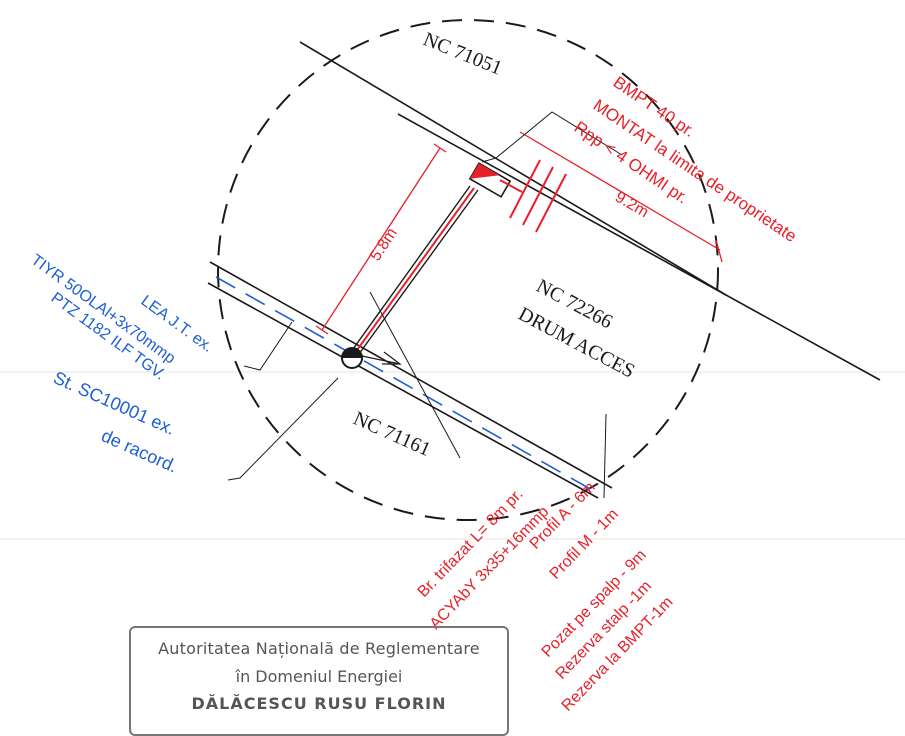 The height and width of the screenshot is (736, 905). Describe the element at coordinates (319, 703) in the screenshot. I see `stamp-signatory: DĂLĂCESCU RUSU FLORIN` at that location.